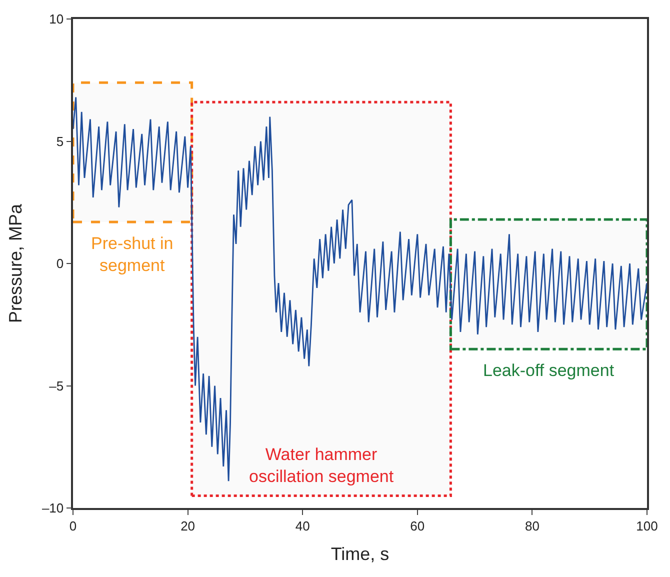  Describe the element at coordinates (532, 526) in the screenshot. I see `x-tick-label: 80` at that location.